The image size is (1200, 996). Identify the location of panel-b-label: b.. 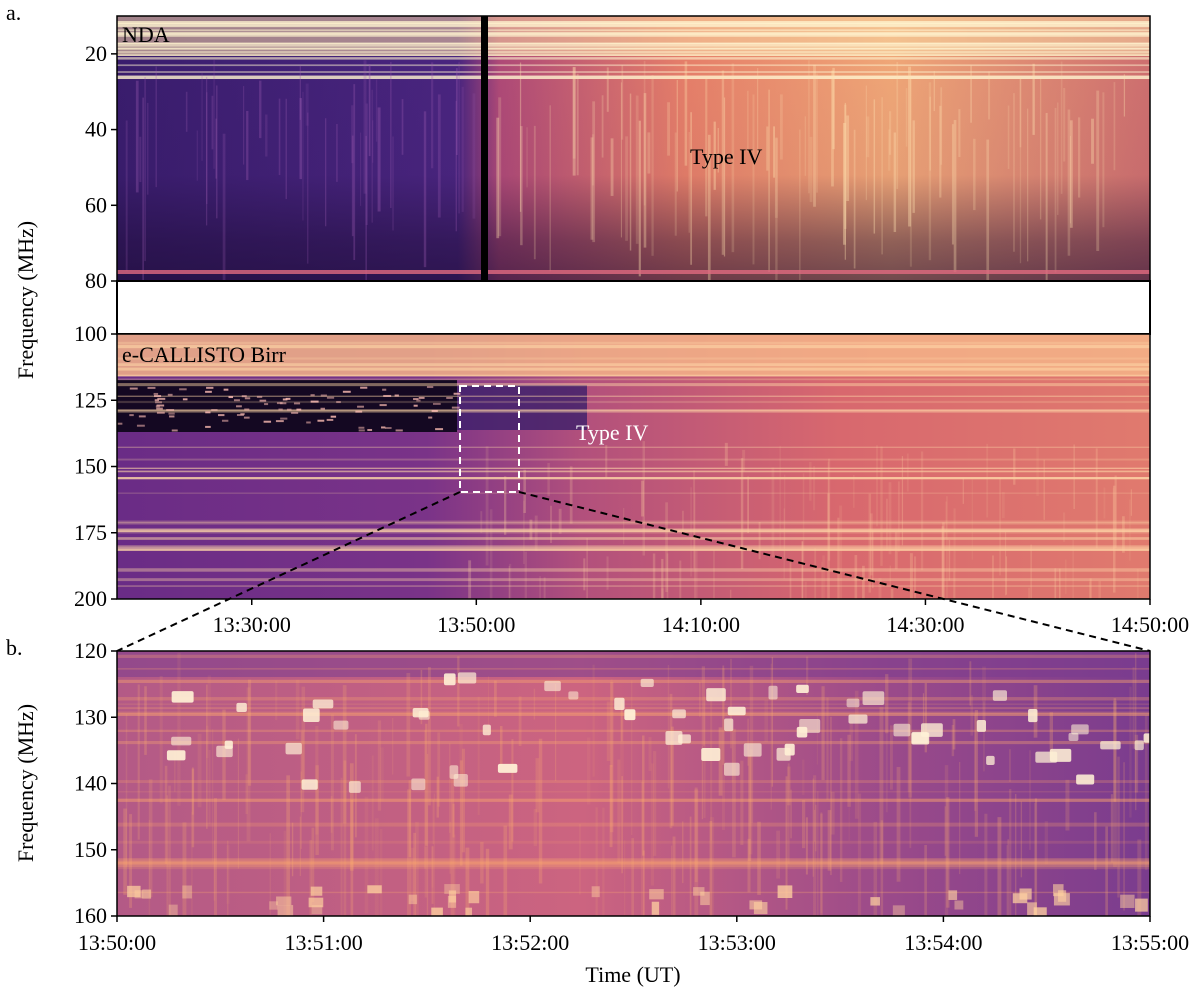
(14, 647).